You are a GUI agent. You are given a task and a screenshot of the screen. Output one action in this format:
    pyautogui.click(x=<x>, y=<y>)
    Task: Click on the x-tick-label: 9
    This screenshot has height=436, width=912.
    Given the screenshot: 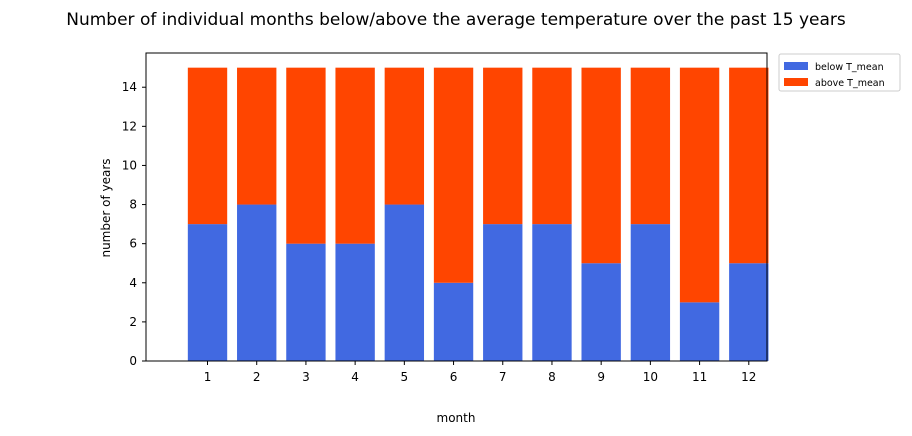 What is the action you would take?
    pyautogui.click(x=601, y=377)
    